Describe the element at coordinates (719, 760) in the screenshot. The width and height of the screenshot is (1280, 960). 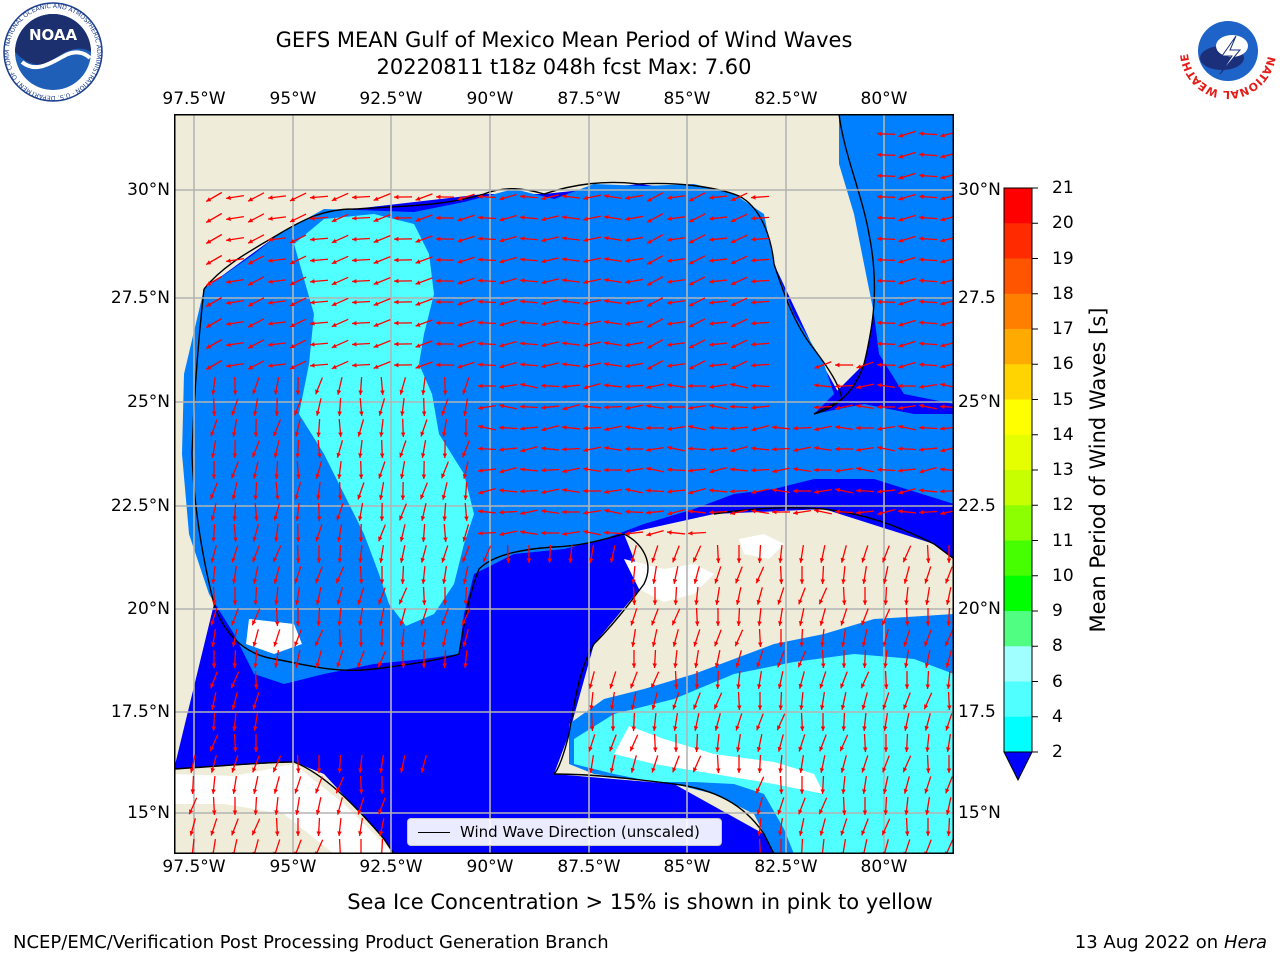
I see `no-data-patch-honduras` at that location.